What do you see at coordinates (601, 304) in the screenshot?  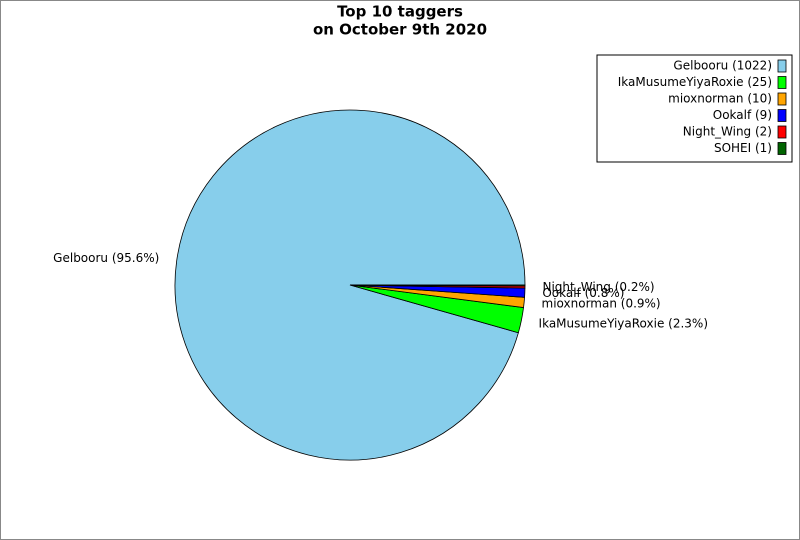 I see `slice-label: mioxnorman (0.9%)` at bounding box center [601, 304].